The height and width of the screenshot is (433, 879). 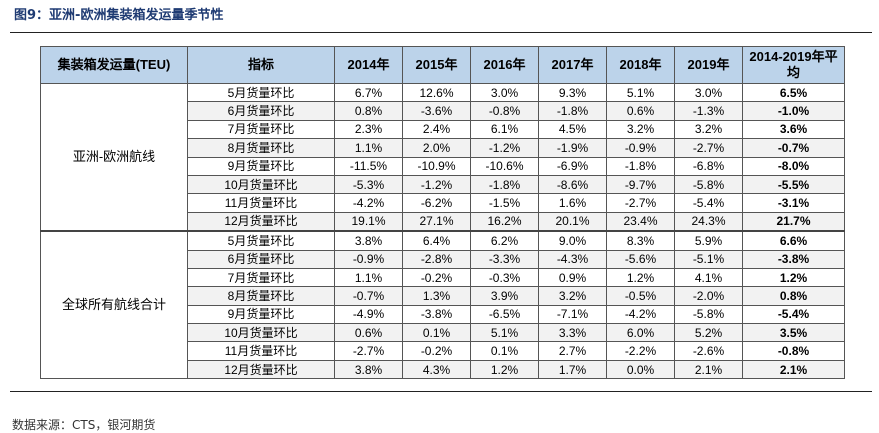 I want to click on value-cell: 12.6%, so click(x=436, y=92).